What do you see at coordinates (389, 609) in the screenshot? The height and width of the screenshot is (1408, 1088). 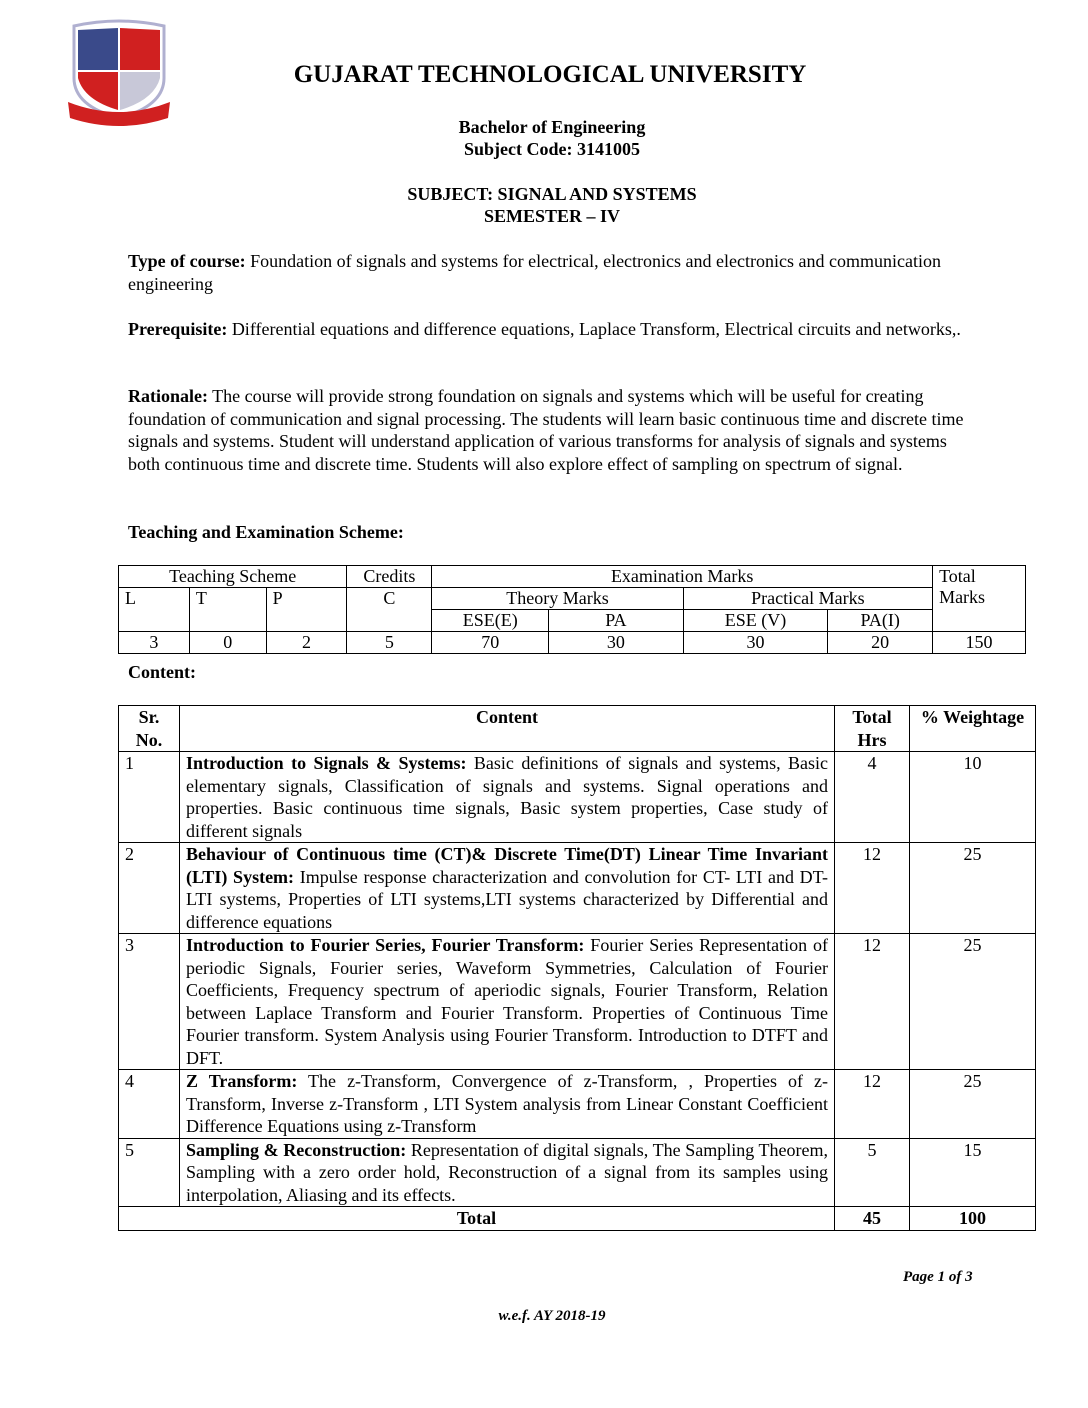 I see `cell: C` at bounding box center [389, 609].